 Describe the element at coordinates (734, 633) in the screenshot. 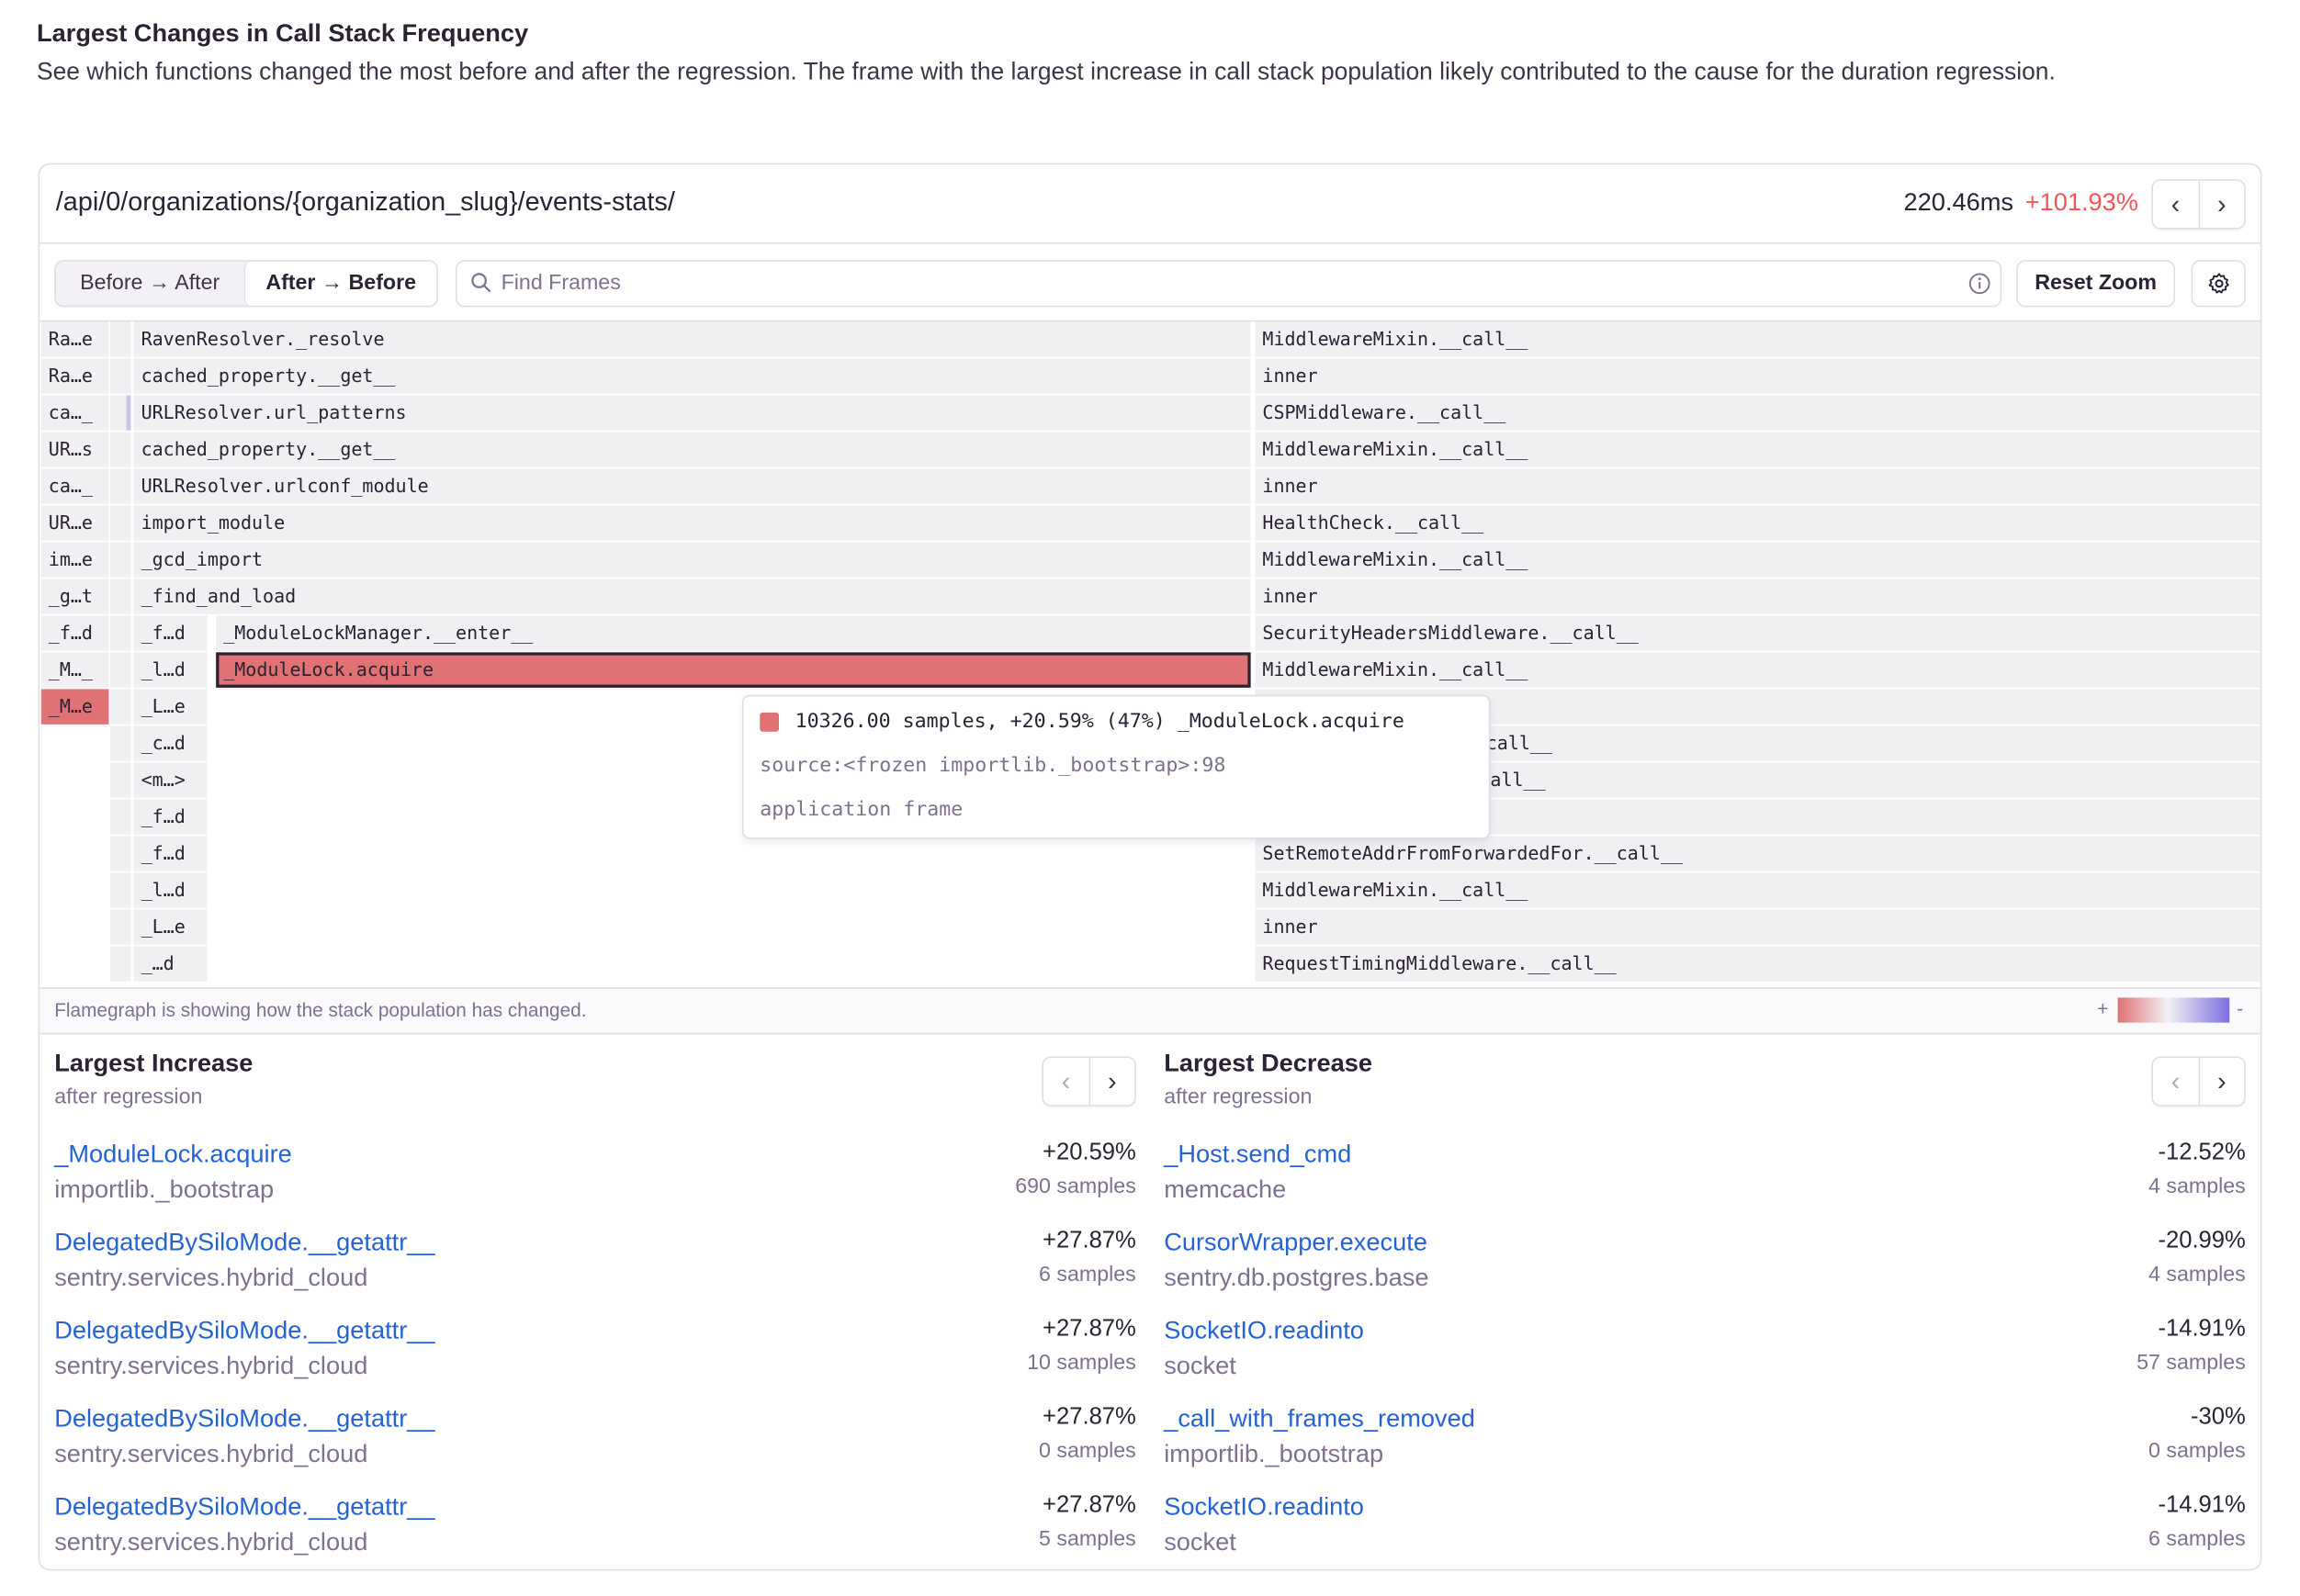

I see `flame-frame: _ModuleLockManager.__enter__` at that location.